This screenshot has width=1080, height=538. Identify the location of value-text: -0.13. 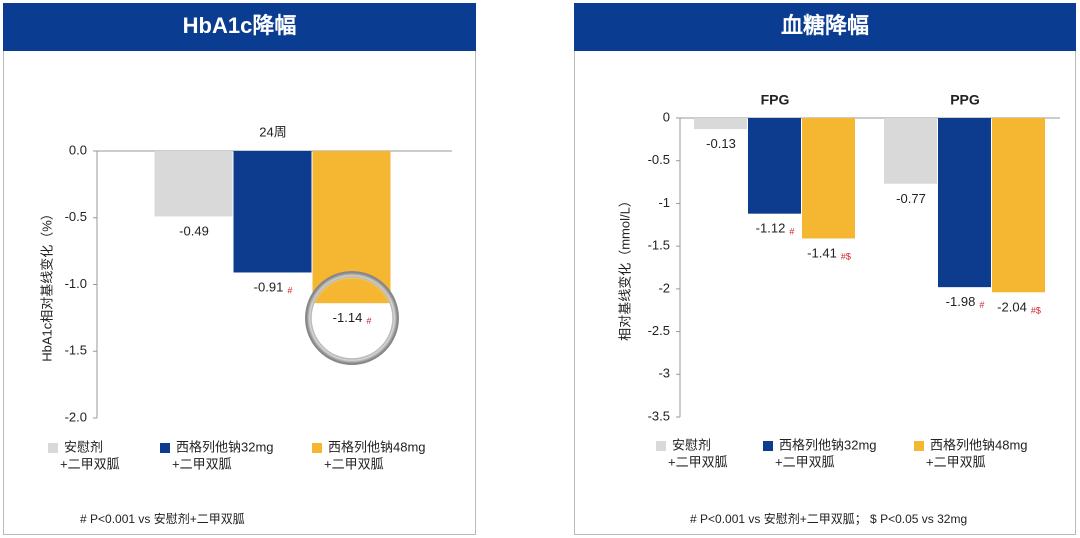
(721, 144).